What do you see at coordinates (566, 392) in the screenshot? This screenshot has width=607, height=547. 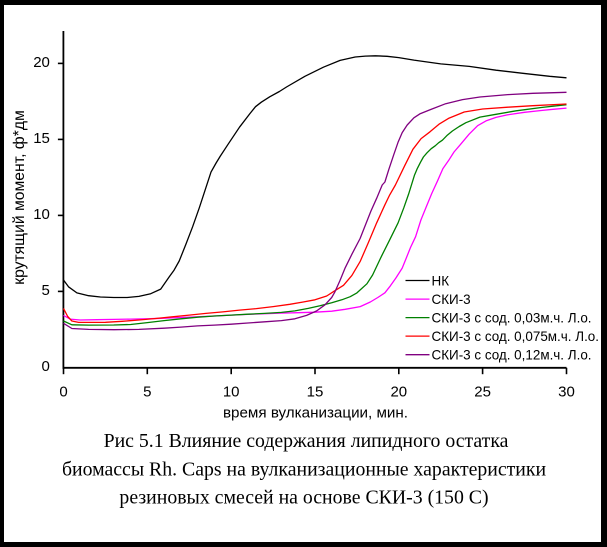 I see `svg-text: 30` at bounding box center [566, 392].